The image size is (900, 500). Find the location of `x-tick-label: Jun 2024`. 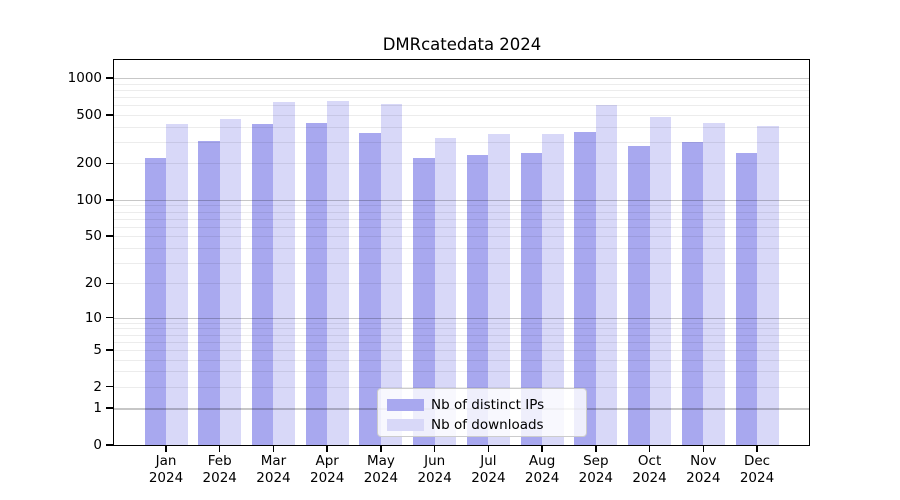

x-tick-label: Jun 2024 is located at coordinates (434, 469).